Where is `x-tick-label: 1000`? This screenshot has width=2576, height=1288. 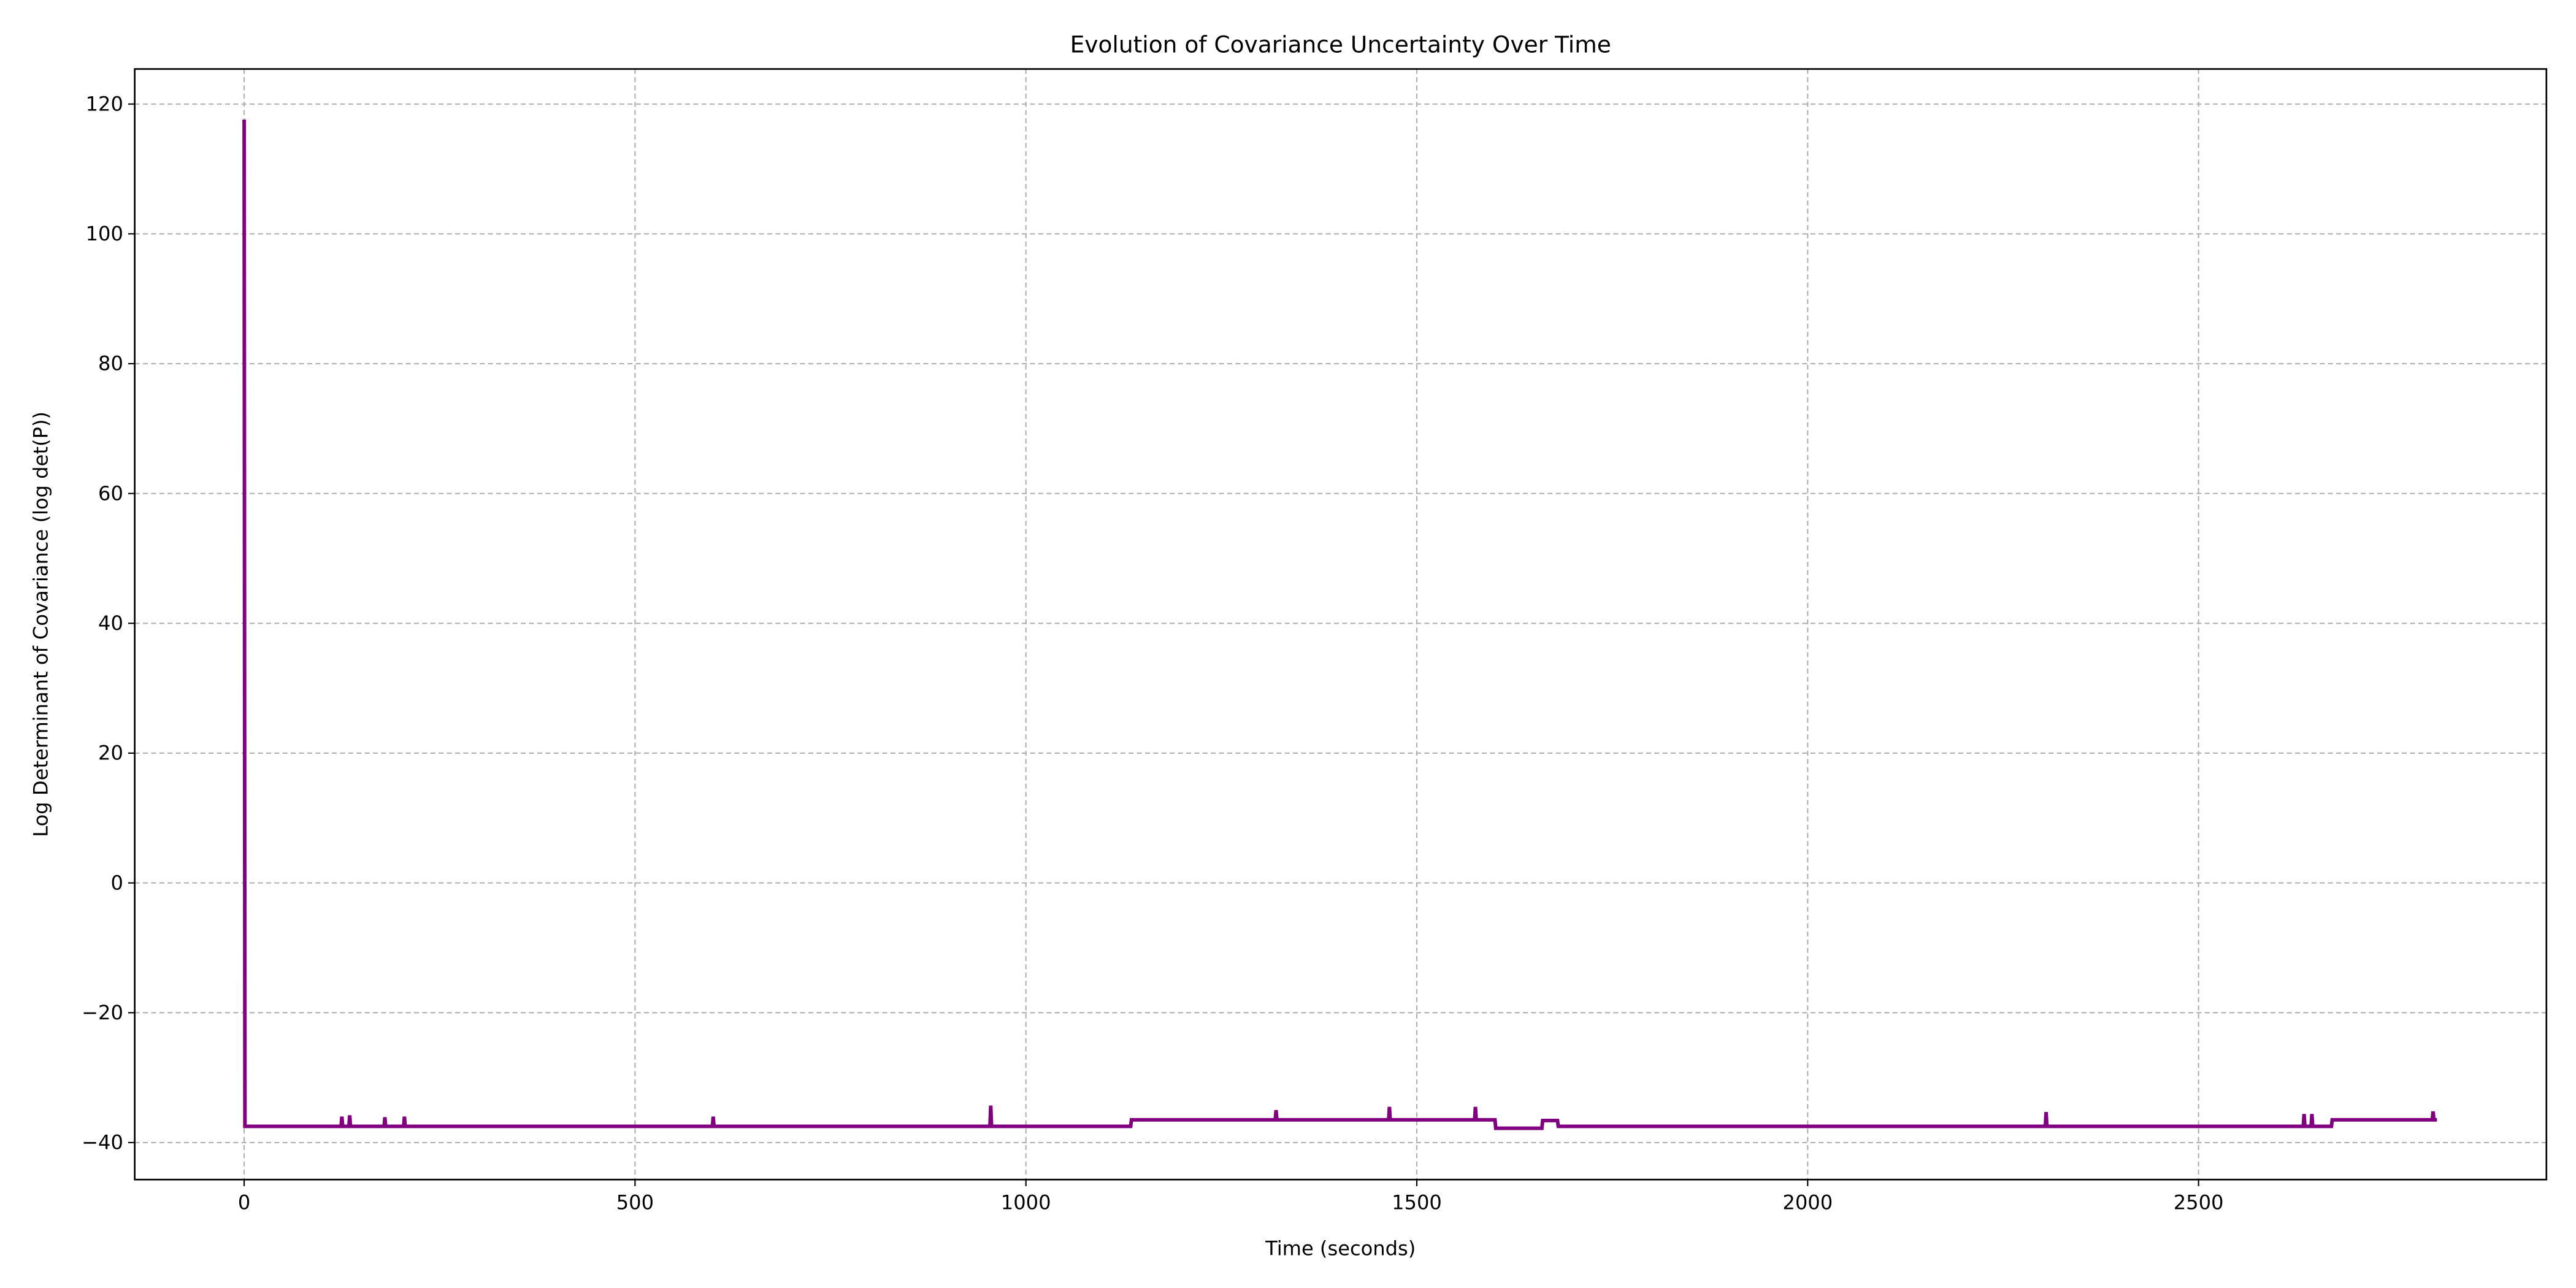
x-tick-label: 1000 is located at coordinates (1026, 1202).